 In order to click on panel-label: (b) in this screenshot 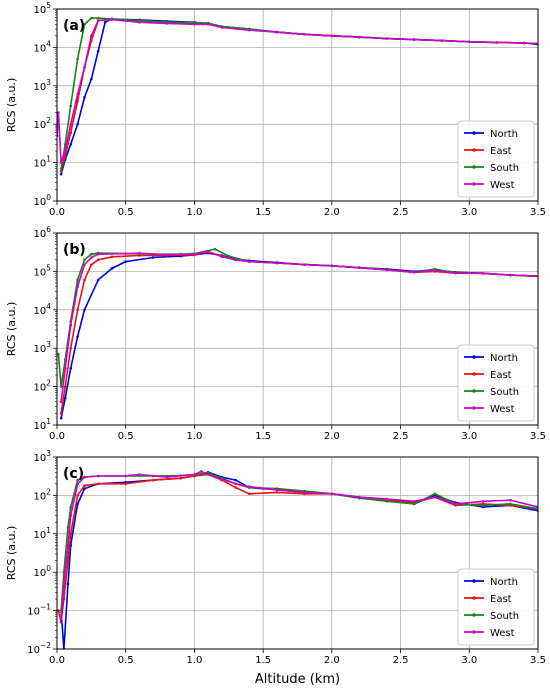, I will do `click(74, 250)`.